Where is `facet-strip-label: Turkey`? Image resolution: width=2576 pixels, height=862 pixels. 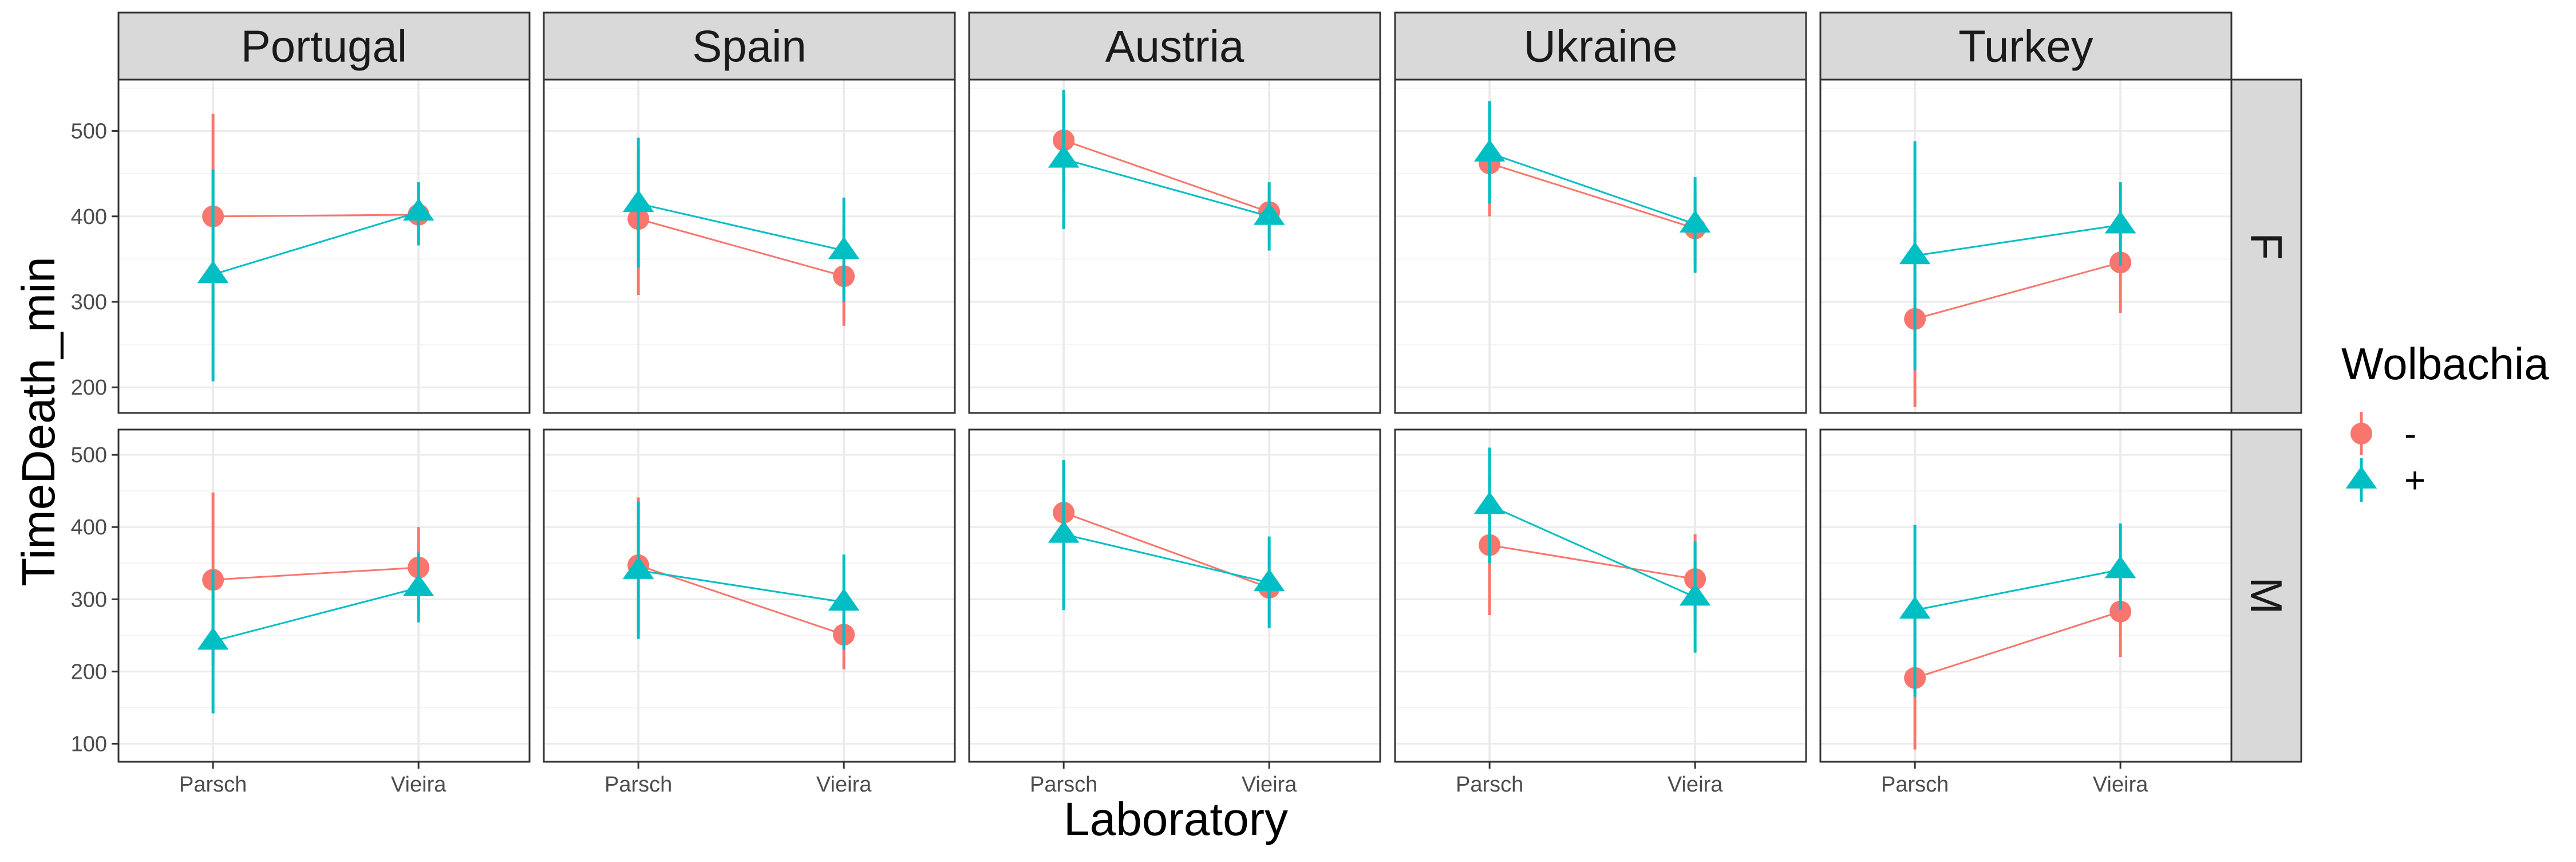 facet-strip-label: Turkey is located at coordinates (2025, 47).